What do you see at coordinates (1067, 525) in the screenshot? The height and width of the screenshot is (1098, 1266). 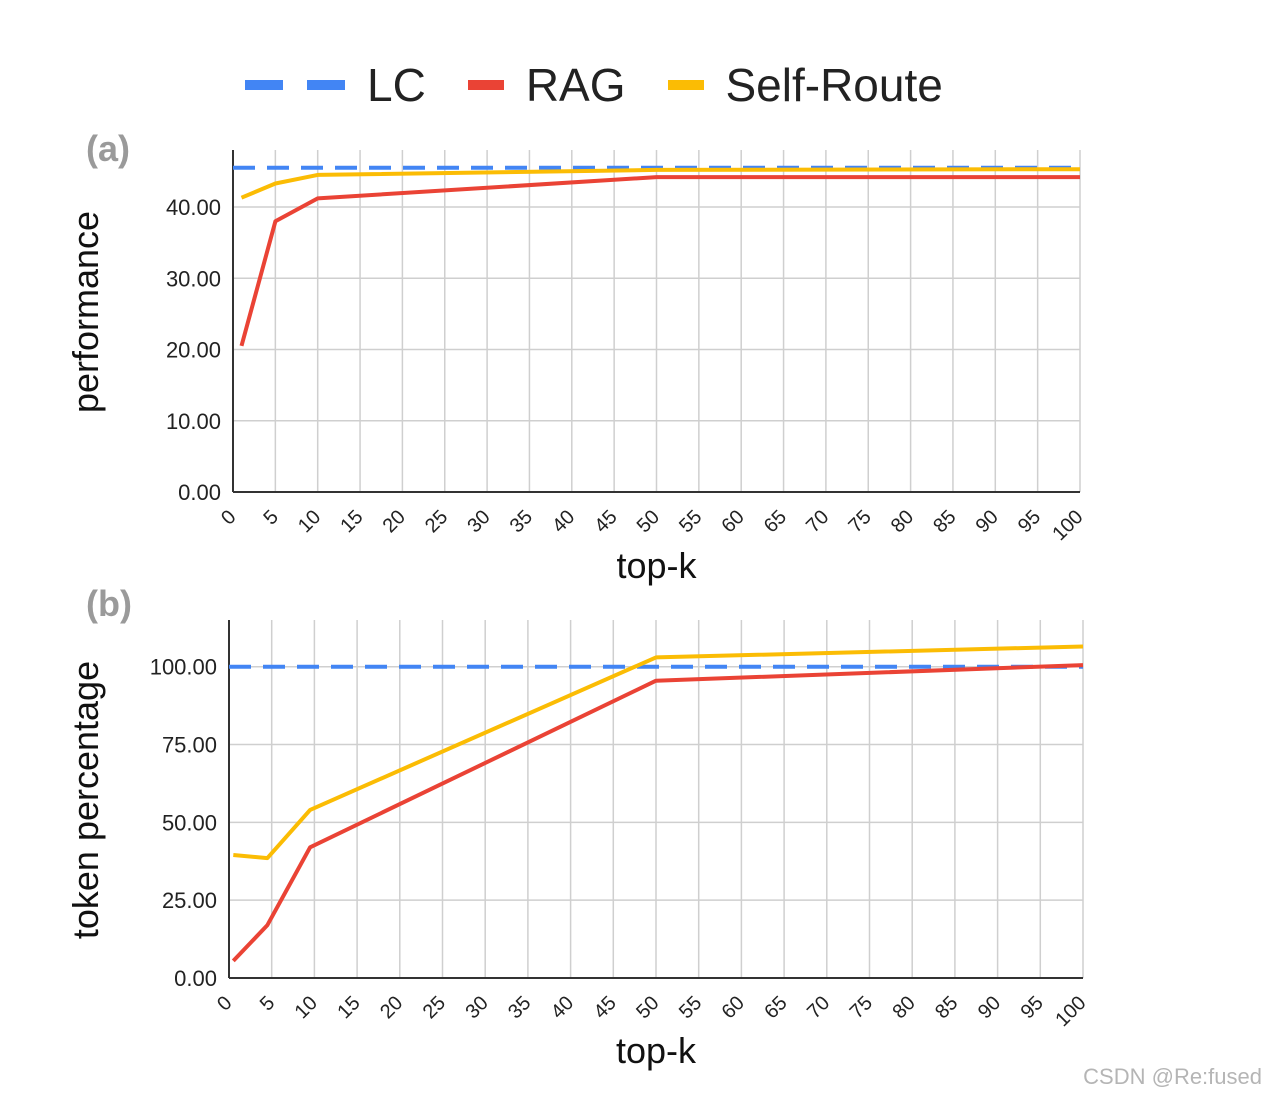 I see `chart-a-x-tick-label: 100` at bounding box center [1067, 525].